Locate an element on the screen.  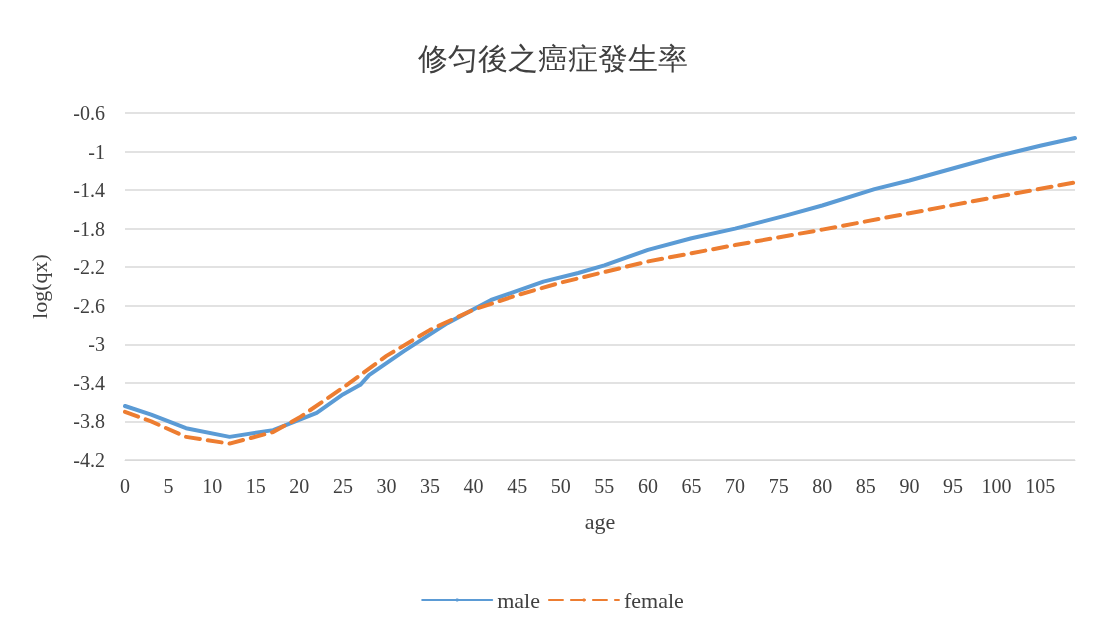
x-tick-label: 85 is located at coordinates (865, 486).